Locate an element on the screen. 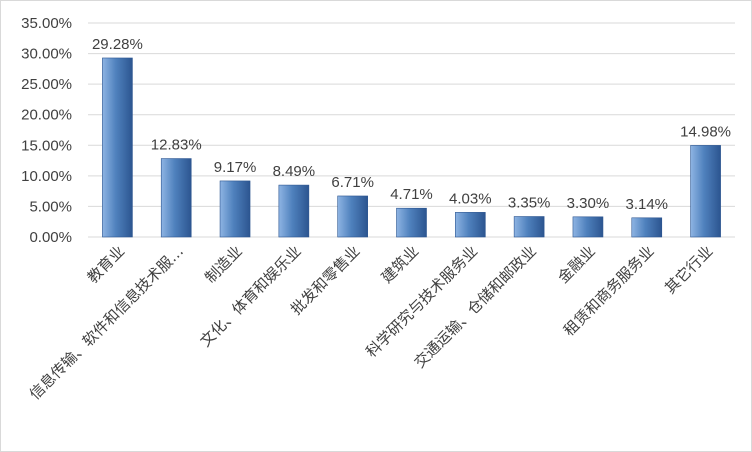 This screenshot has height=452, width=752. category-label: 文化、体育和娱乐业 is located at coordinates (250, 296).